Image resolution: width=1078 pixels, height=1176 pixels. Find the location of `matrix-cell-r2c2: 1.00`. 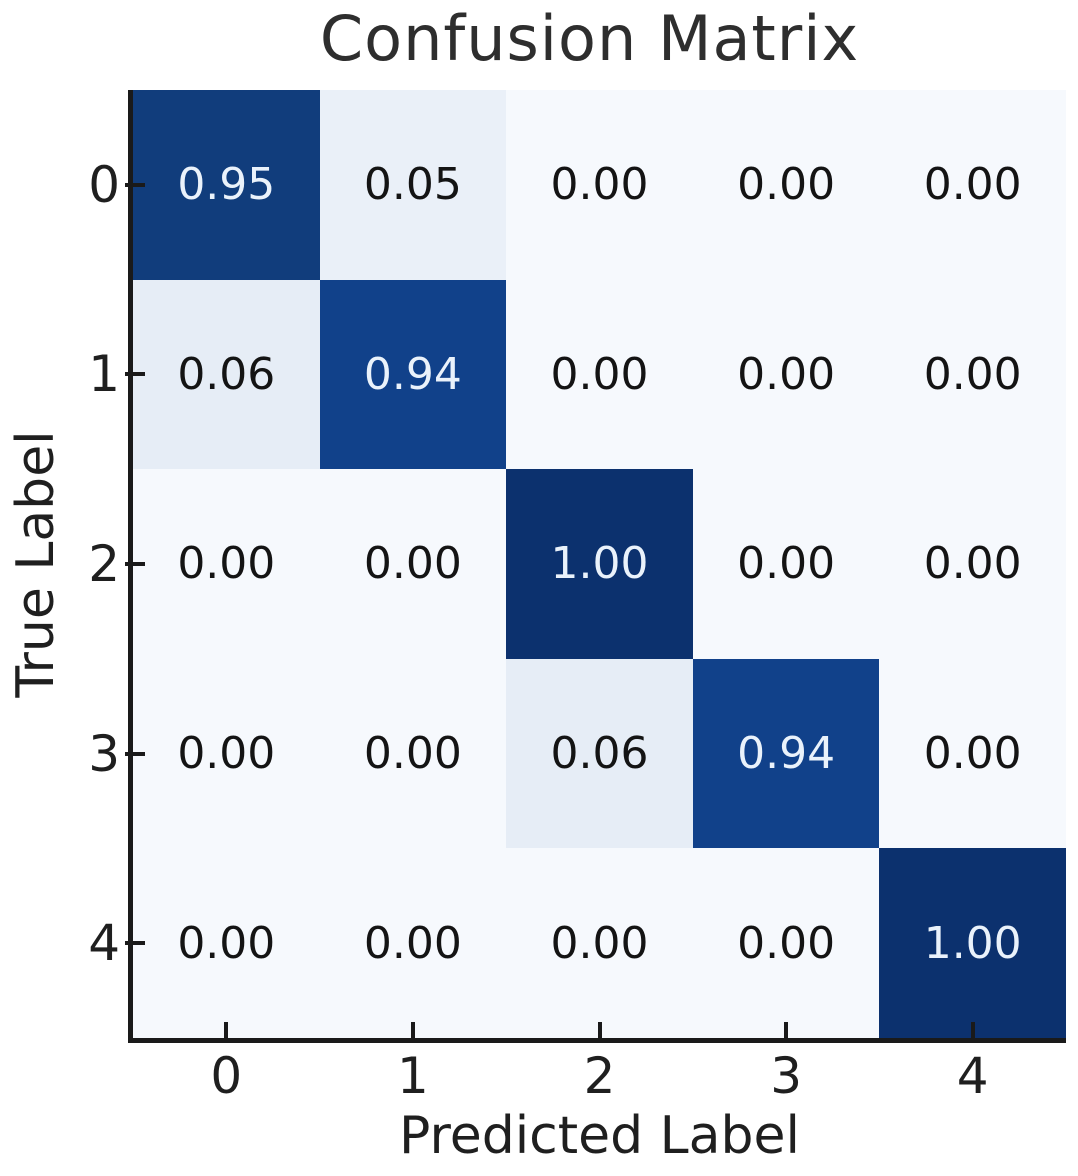

matrix-cell-r2c2: 1.00 is located at coordinates (599, 564).